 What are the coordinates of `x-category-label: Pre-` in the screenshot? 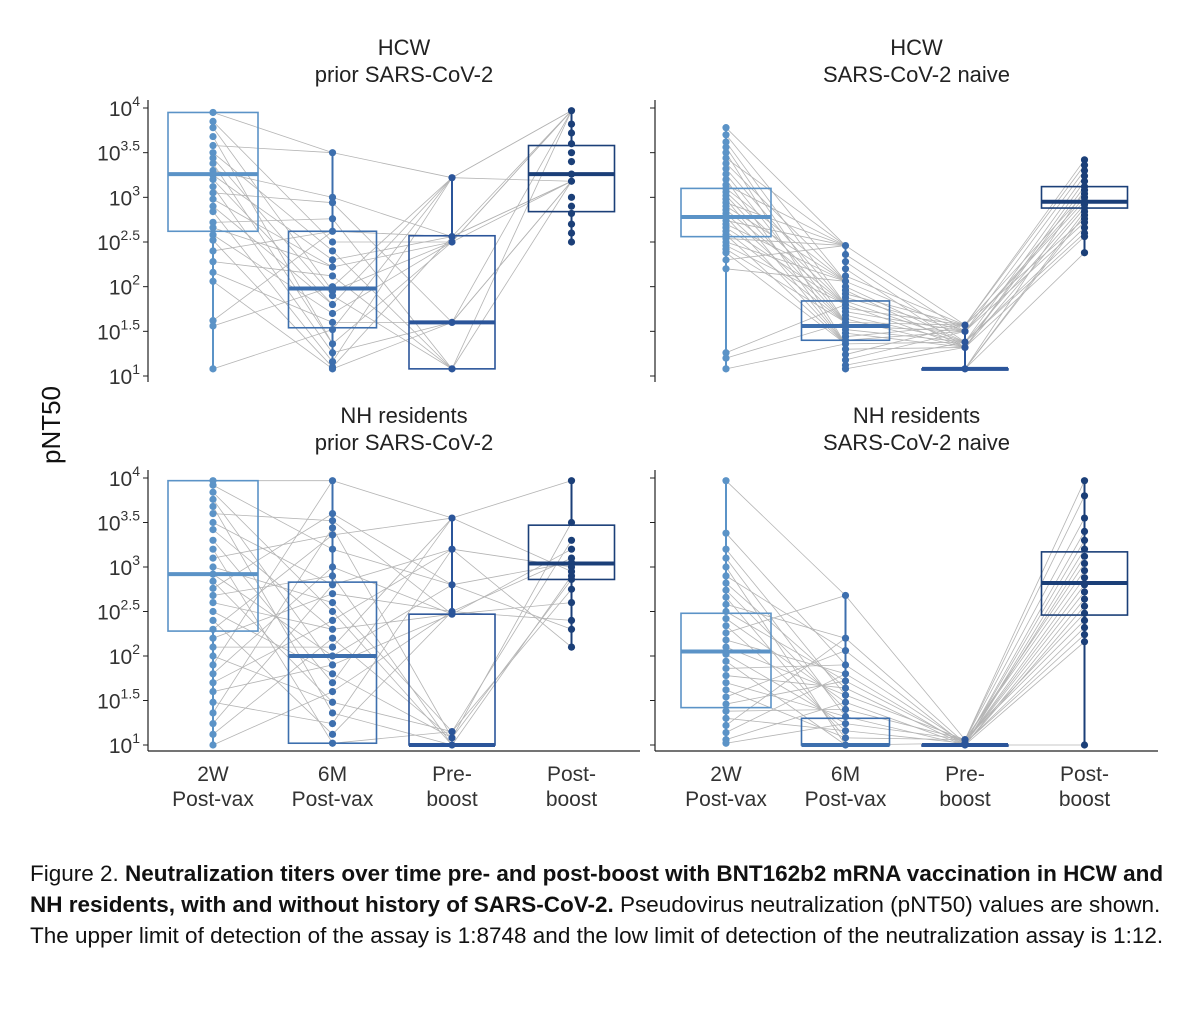 It's located at (452, 774).